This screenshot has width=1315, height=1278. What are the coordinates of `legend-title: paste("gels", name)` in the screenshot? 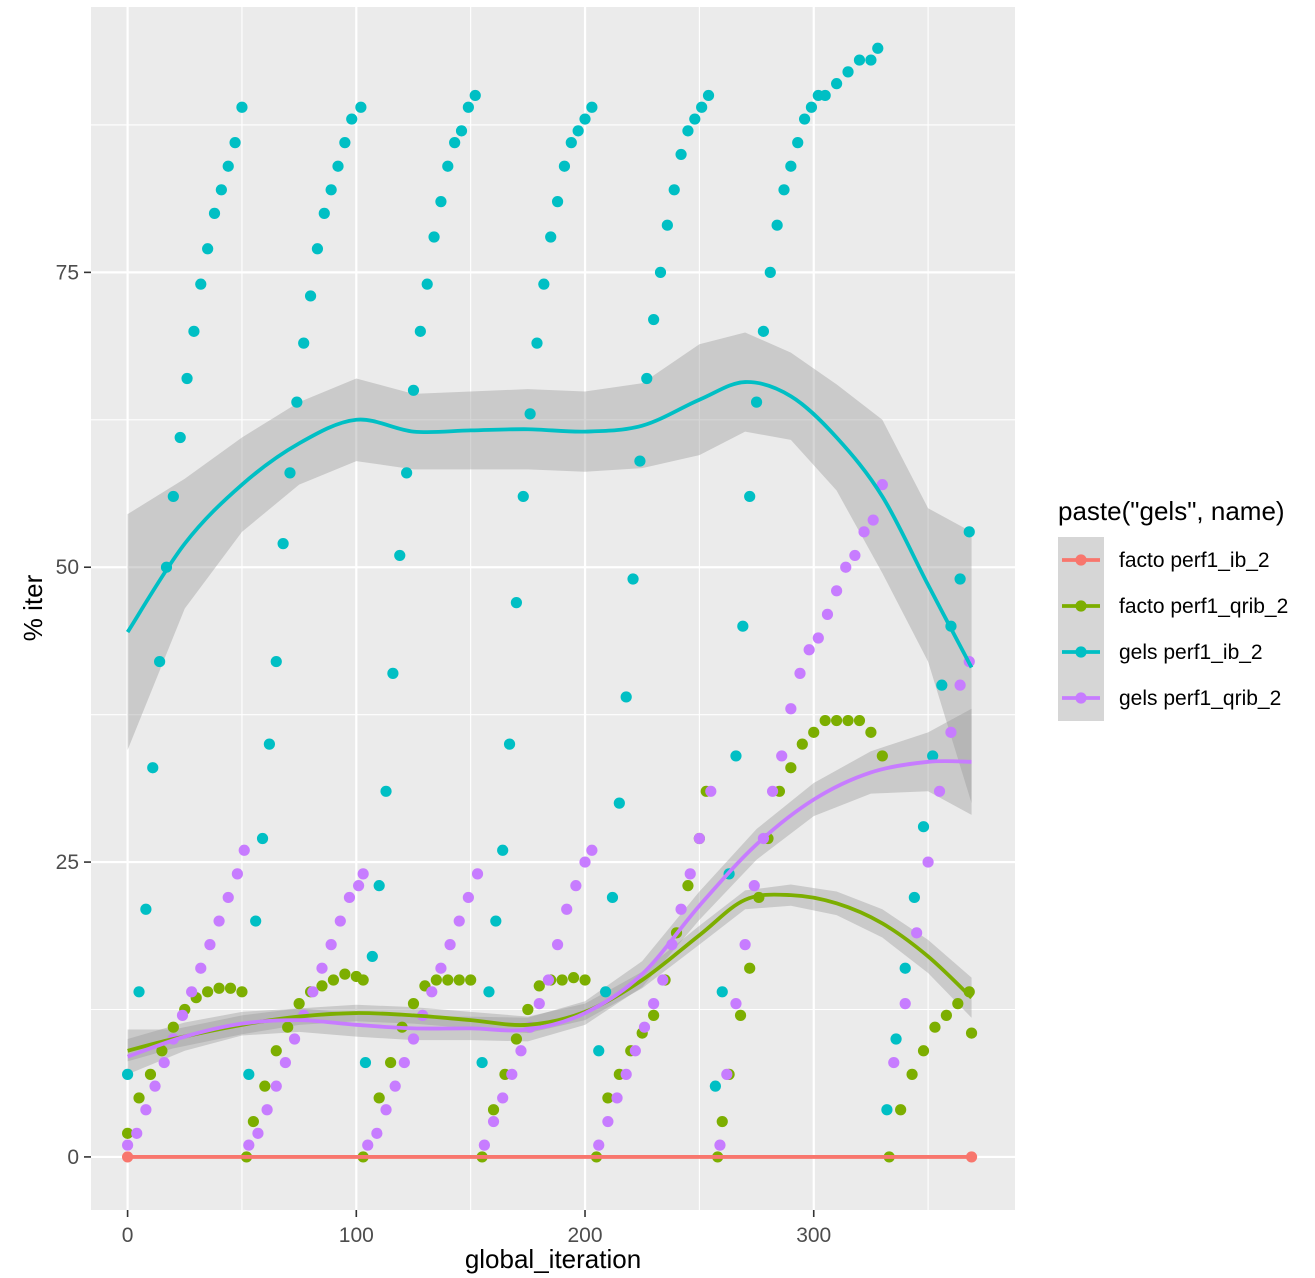 It's located at (1171, 511).